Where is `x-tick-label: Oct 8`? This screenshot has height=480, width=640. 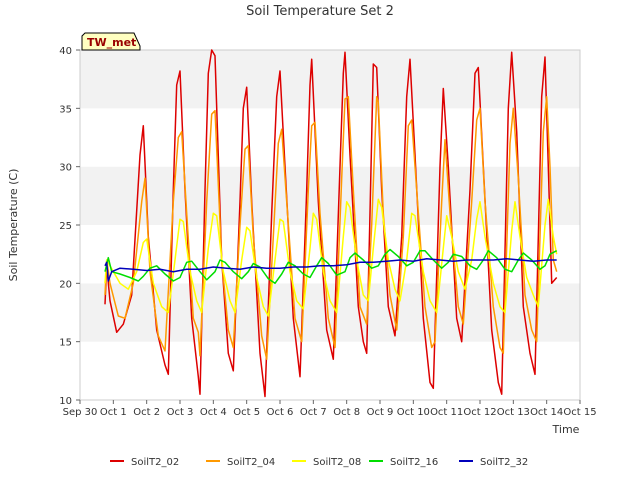
x-tick-label: Oct 8 is located at coordinates (346, 412).